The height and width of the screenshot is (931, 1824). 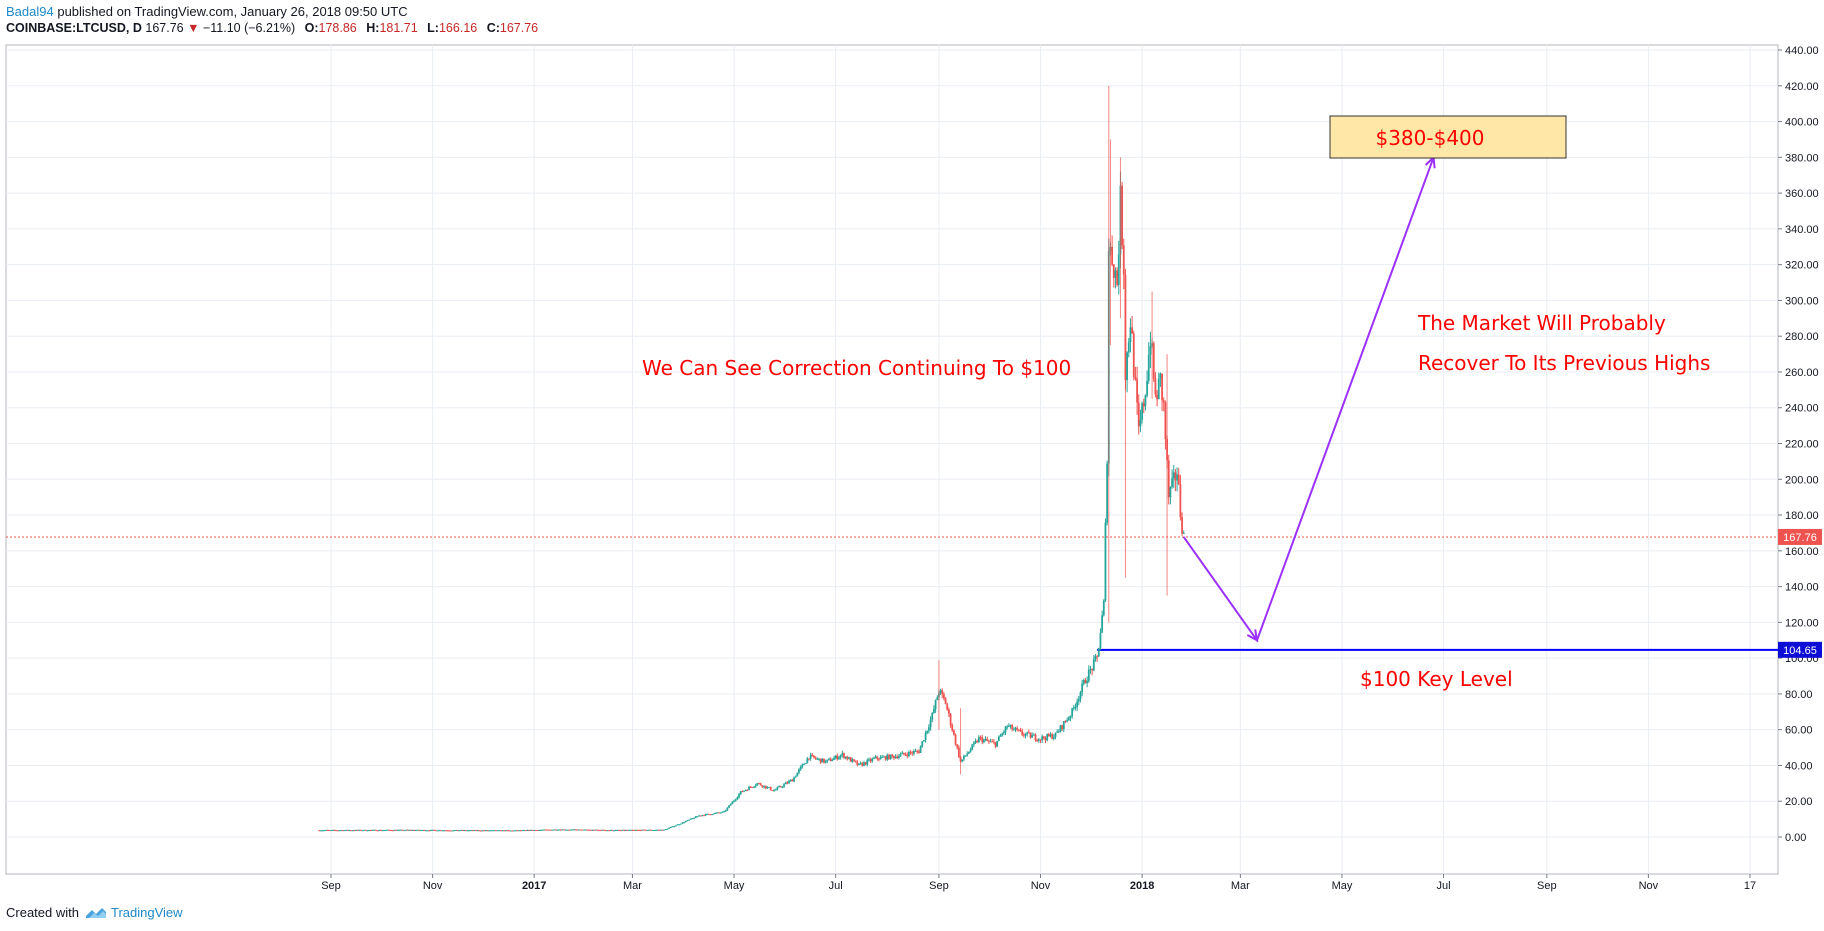 What do you see at coordinates (30, 11) in the screenshot?
I see `author-link: Badal94` at bounding box center [30, 11].